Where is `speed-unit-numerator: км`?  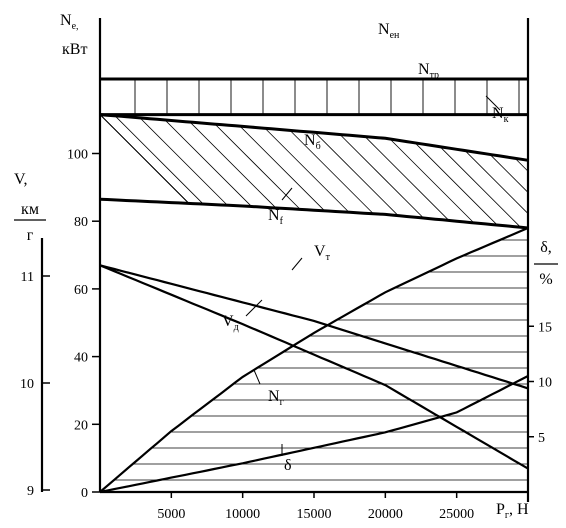 speed-unit-numerator: км is located at coordinates (30, 209).